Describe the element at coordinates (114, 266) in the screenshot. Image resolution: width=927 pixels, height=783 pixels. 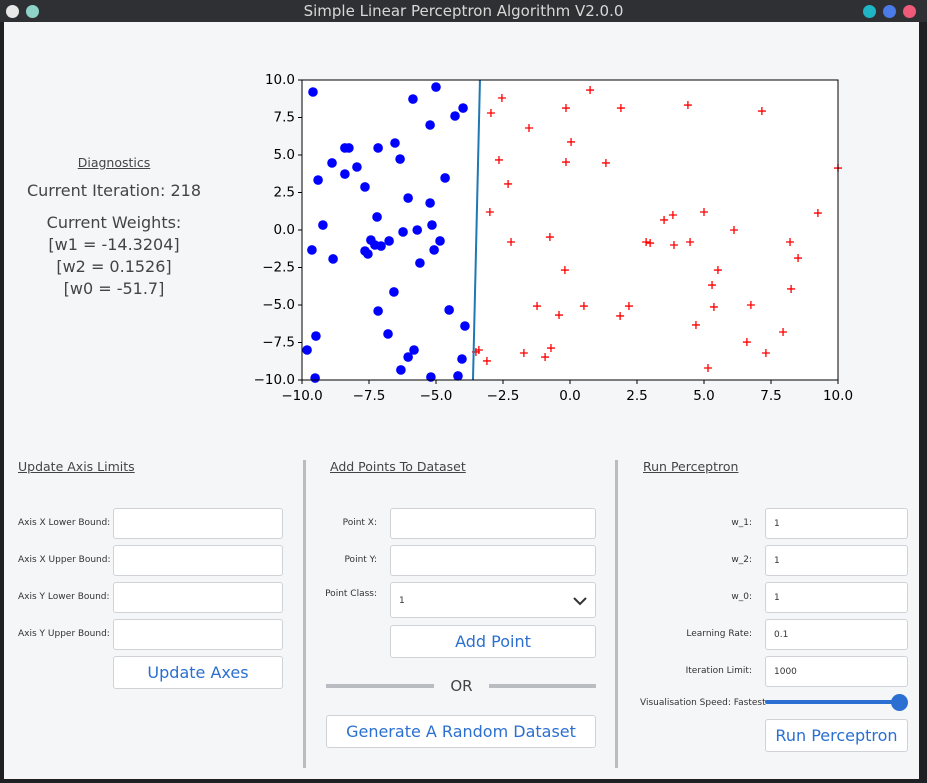
I see `weight: [w2 = 0.1526]` at that location.